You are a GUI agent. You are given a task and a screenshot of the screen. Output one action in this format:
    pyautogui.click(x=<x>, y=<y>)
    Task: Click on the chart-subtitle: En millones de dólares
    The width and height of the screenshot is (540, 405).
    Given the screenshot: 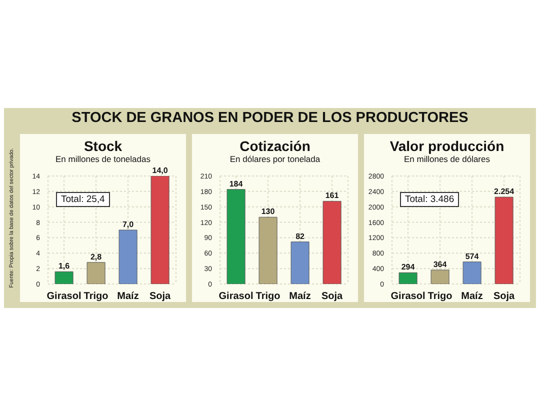 What is the action you would take?
    pyautogui.click(x=447, y=159)
    